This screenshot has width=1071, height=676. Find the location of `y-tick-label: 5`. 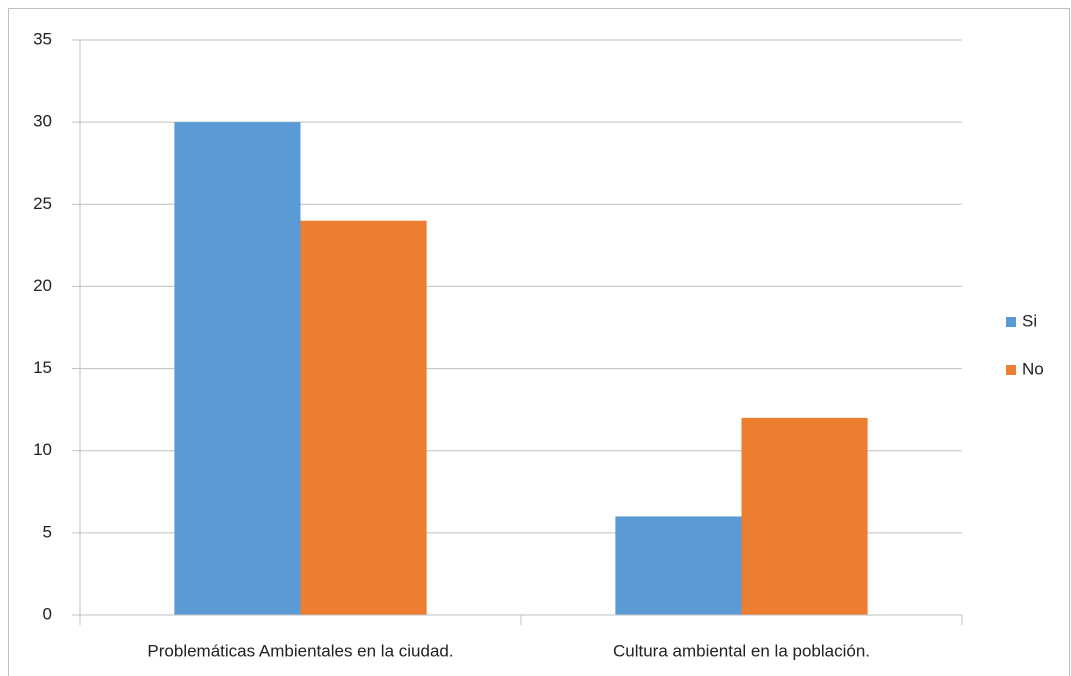

y-tick-label: 5 is located at coordinates (47, 531).